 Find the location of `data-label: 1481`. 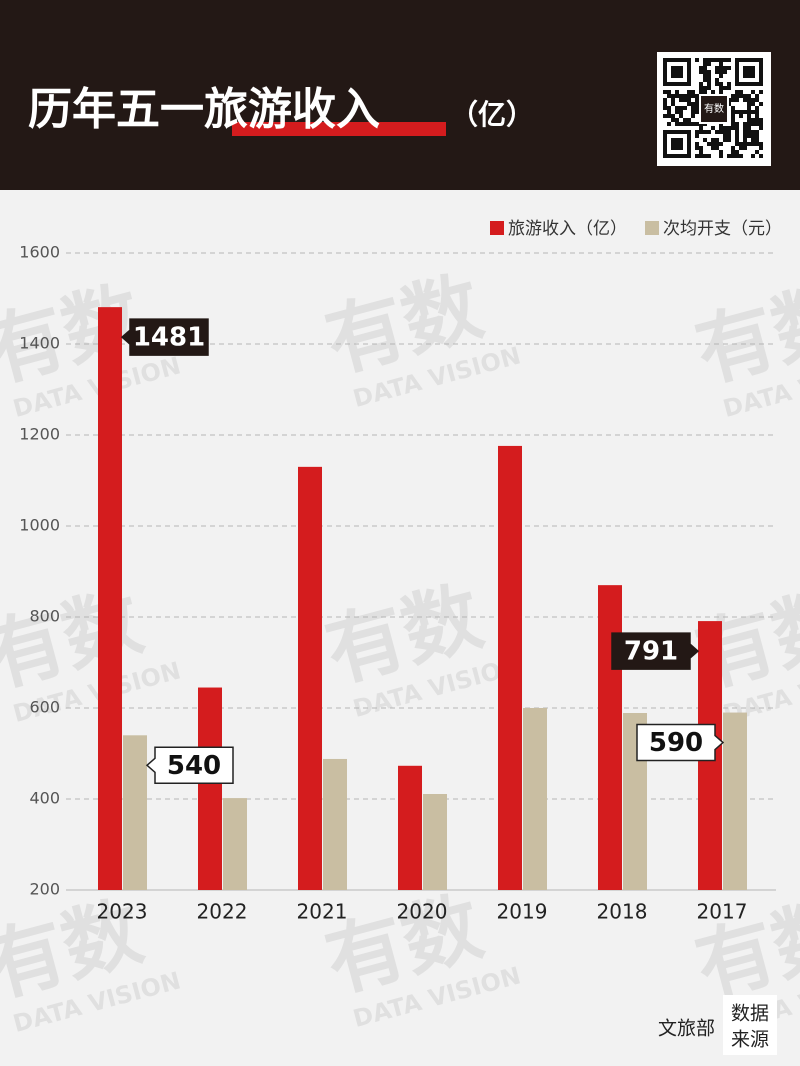

data-label: 1481 is located at coordinates (169, 338).